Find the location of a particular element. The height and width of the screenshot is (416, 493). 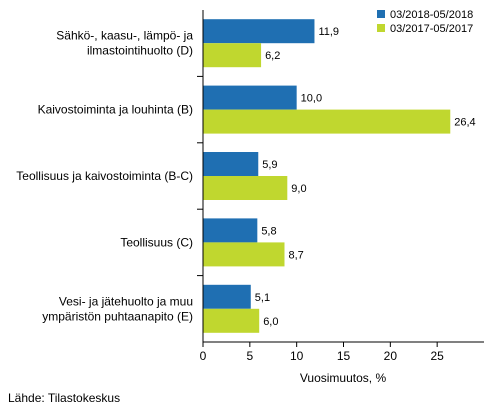

source-note: Lähde: Tilastokeskus is located at coordinates (64, 398).